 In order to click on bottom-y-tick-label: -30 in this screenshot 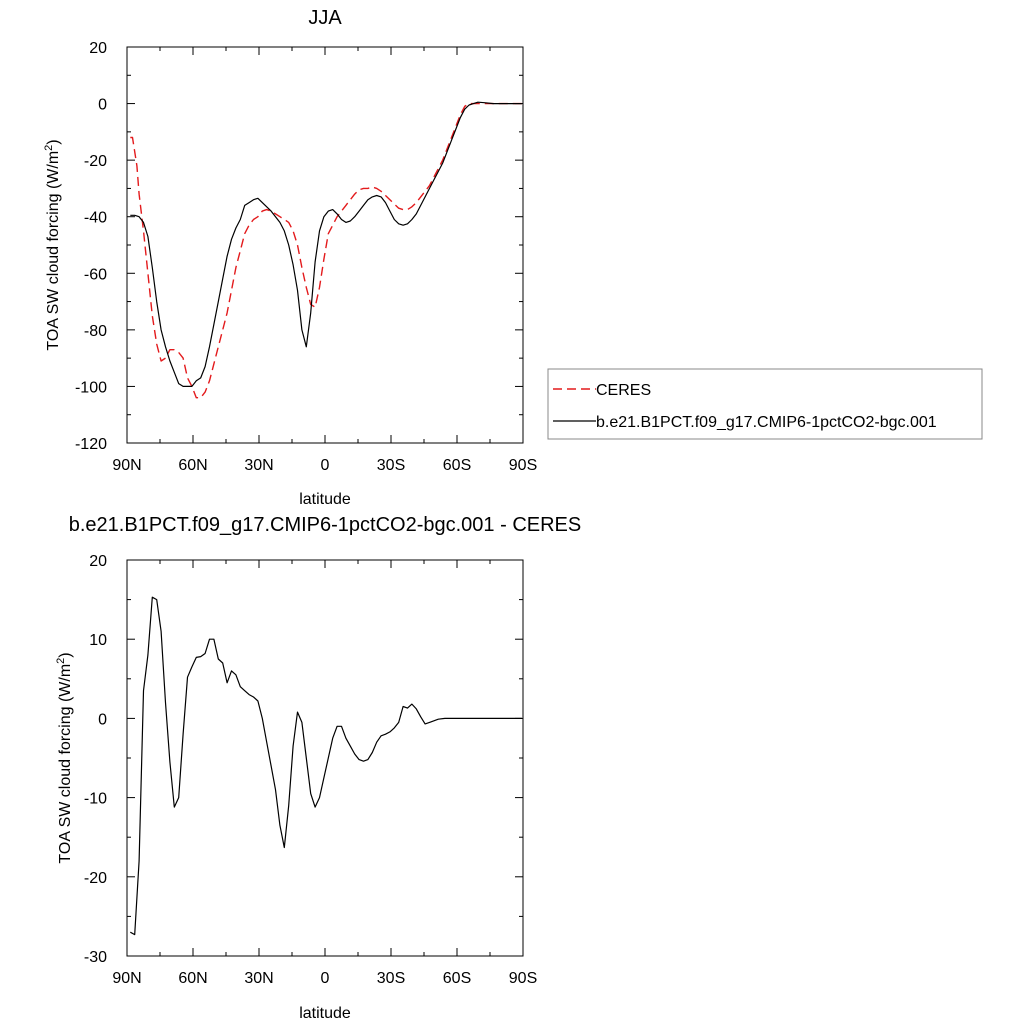, I will do `click(95, 957)`.